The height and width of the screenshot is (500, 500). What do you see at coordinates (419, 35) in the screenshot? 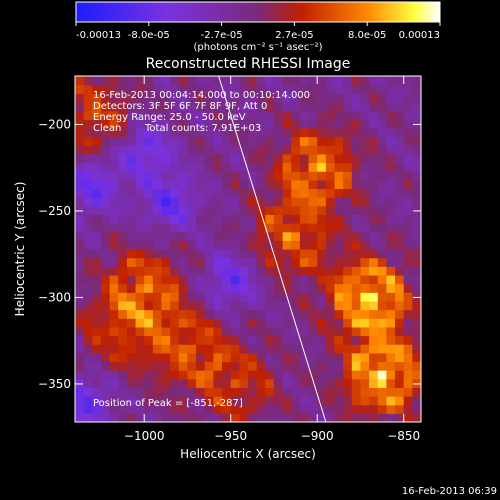
I see `colorbar-tick-label: 0.00013` at bounding box center [419, 35].